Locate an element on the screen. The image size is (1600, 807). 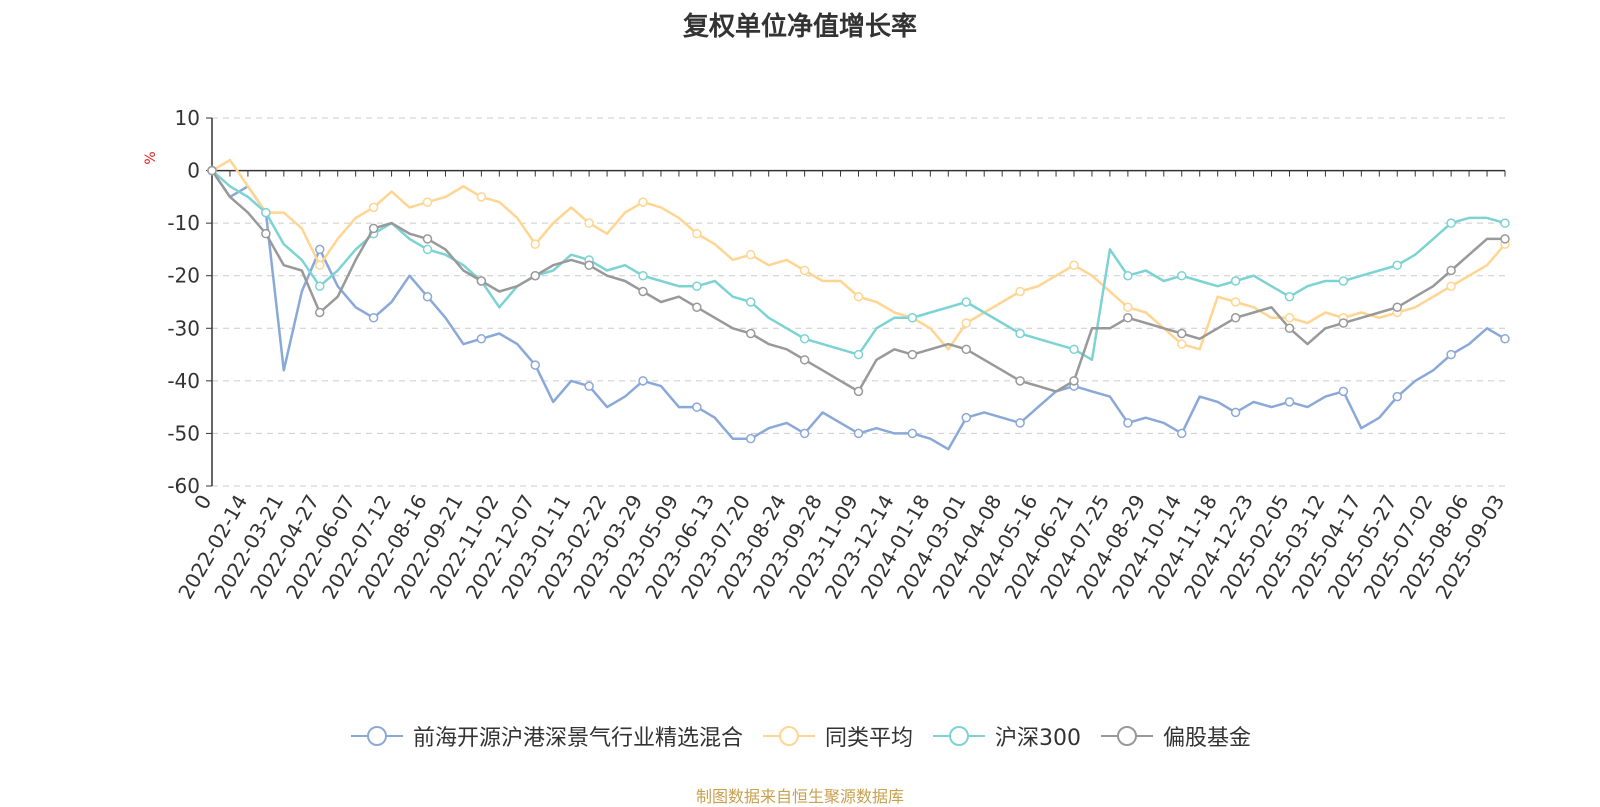
chart-legend: 前海开源沪港深景气行业精选混合 同类平均 沪深300 偏股基金 is located at coordinates (800, 736).